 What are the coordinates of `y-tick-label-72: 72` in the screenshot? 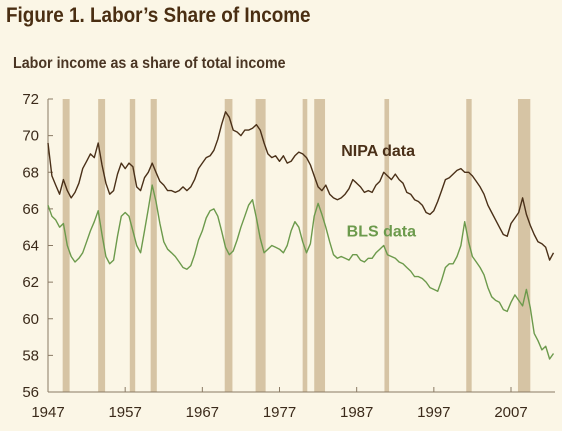 It's located at (30, 99).